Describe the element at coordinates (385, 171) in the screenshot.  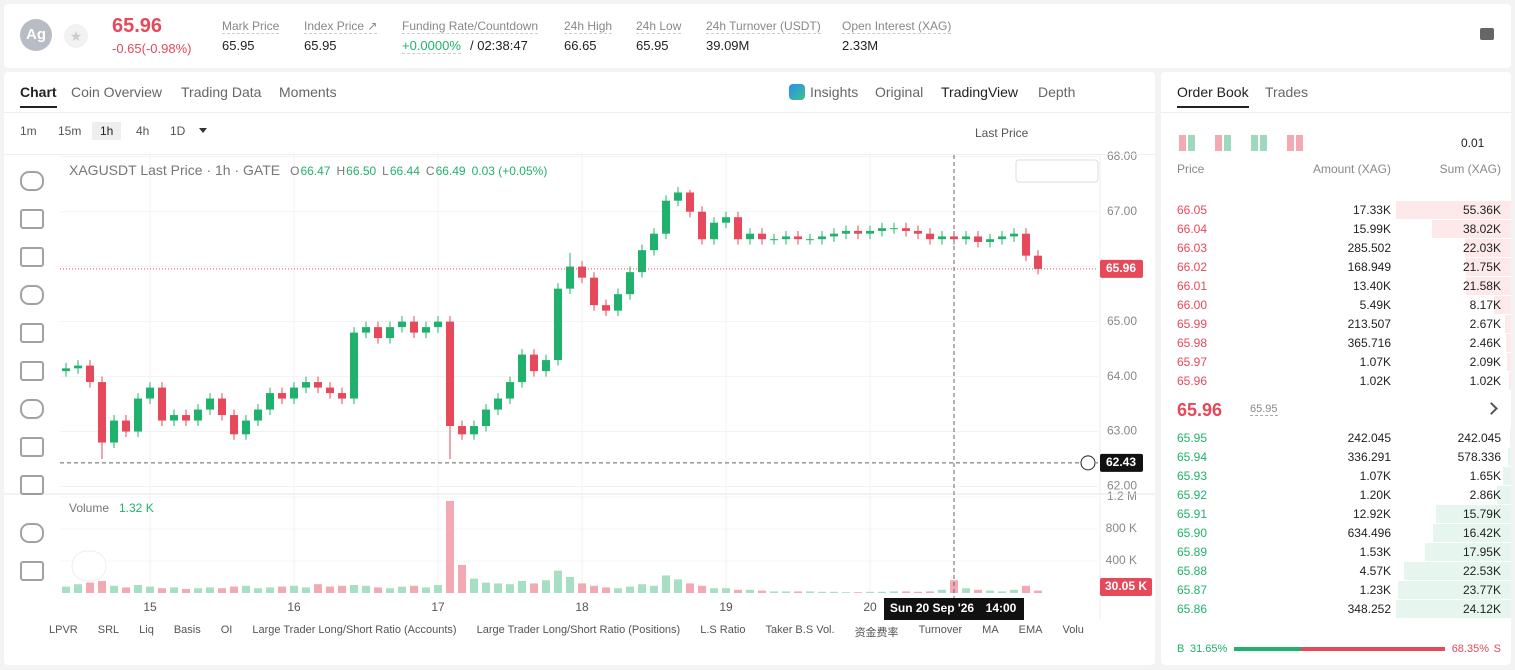
I see `ohlc-key: L` at that location.